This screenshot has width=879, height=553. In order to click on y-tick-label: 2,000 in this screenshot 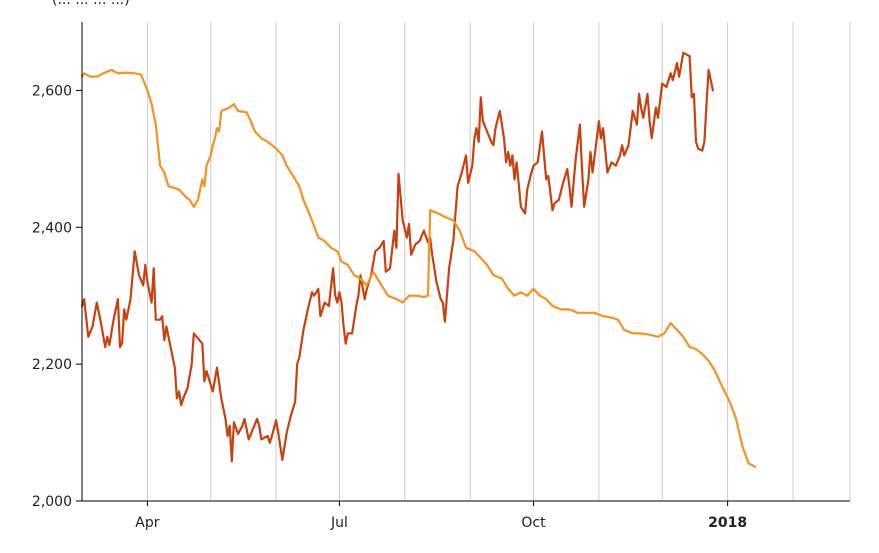, I will do `click(52, 502)`.